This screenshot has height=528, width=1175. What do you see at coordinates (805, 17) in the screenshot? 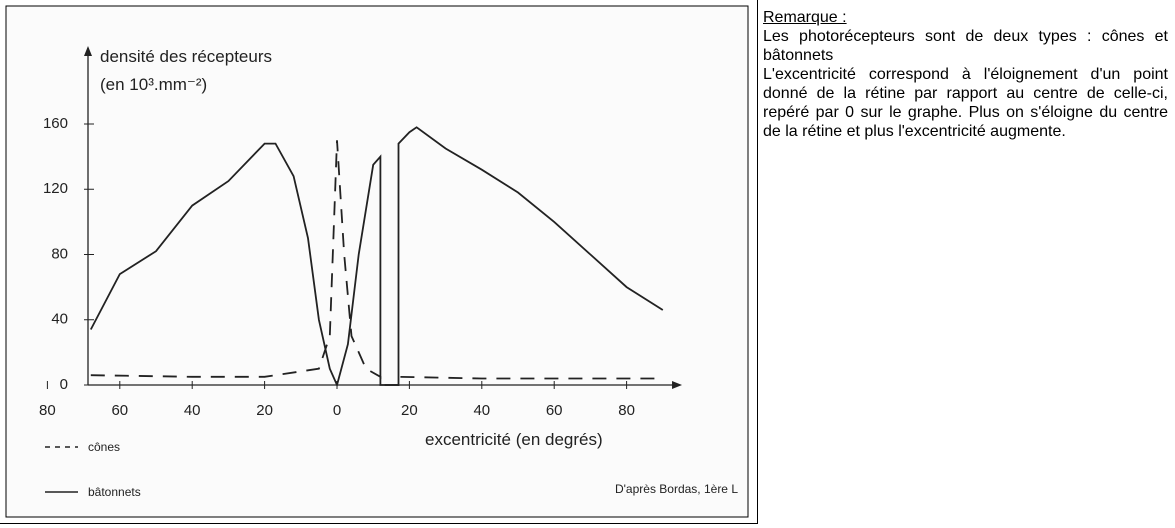
I see `remark-title: Remarque :` at bounding box center [805, 17].